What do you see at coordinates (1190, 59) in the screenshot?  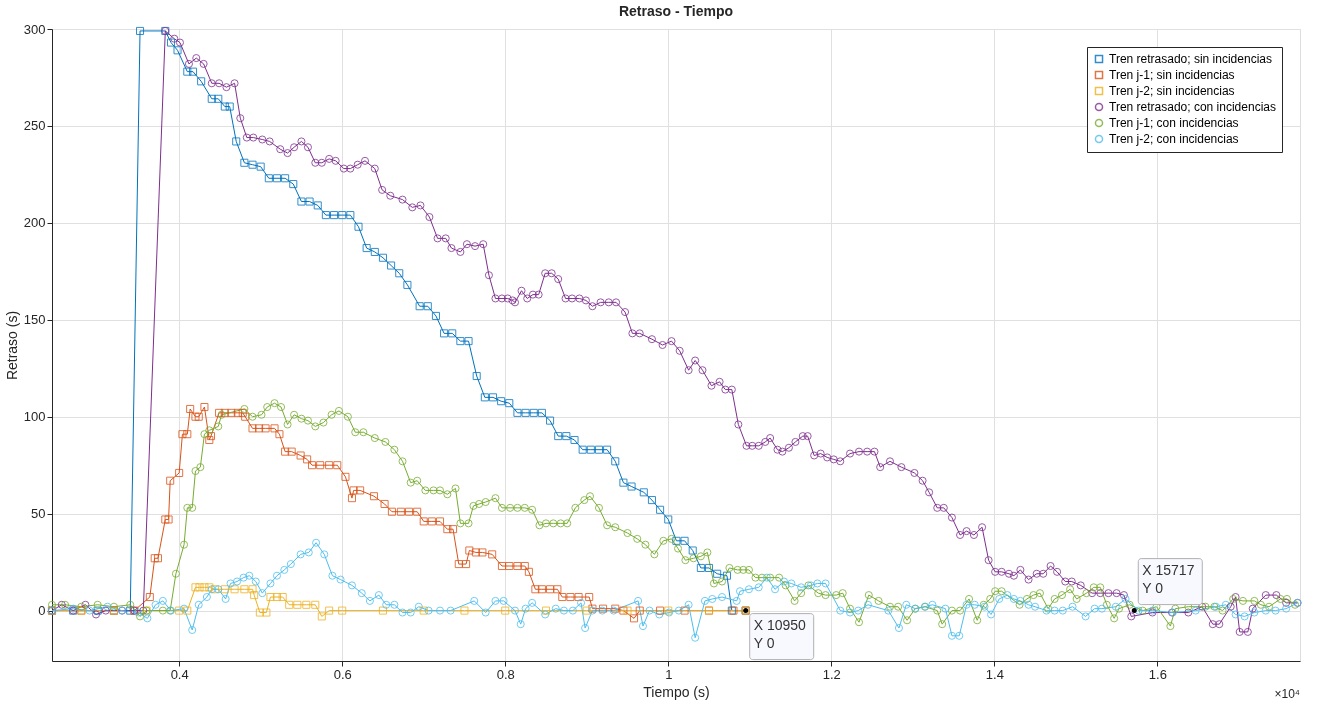 I see `legend-label: Tren retrasado; sin incidencias` at bounding box center [1190, 59].